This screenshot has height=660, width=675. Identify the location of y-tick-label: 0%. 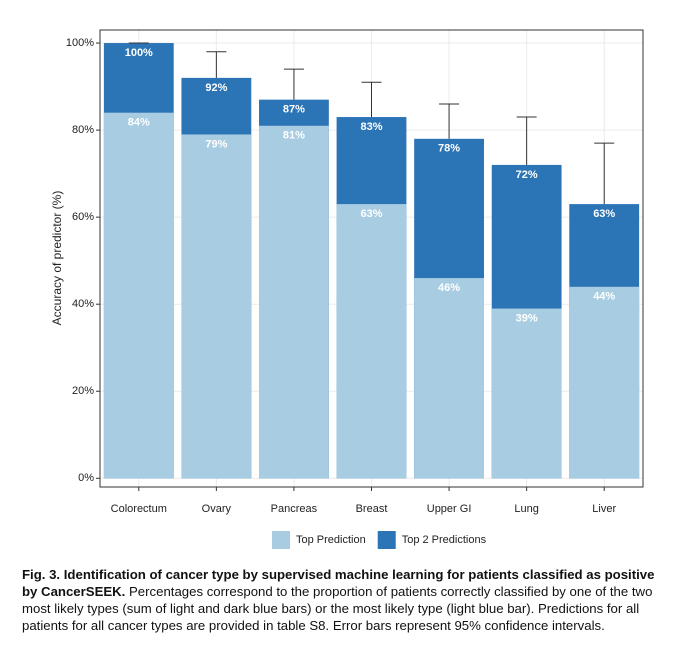
(86, 478).